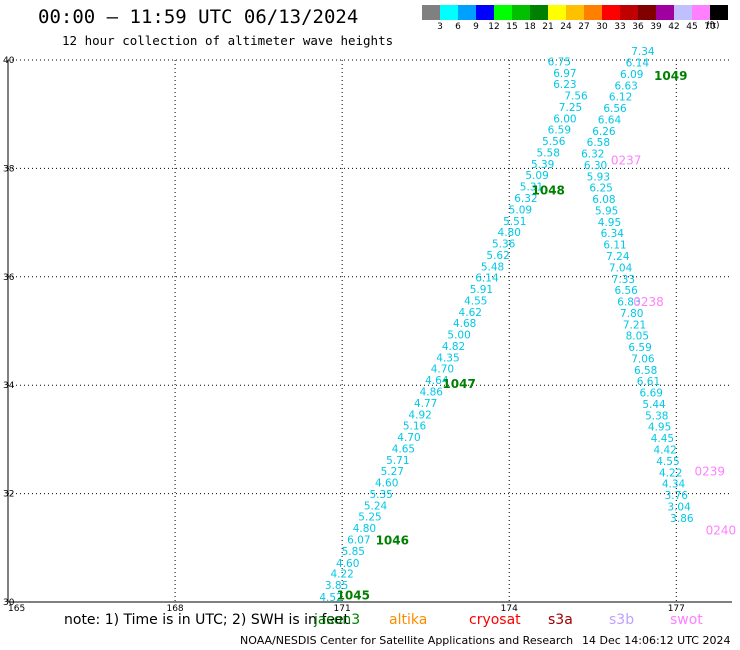  I want to click on wave-height-label: 5.38, so click(656, 416).